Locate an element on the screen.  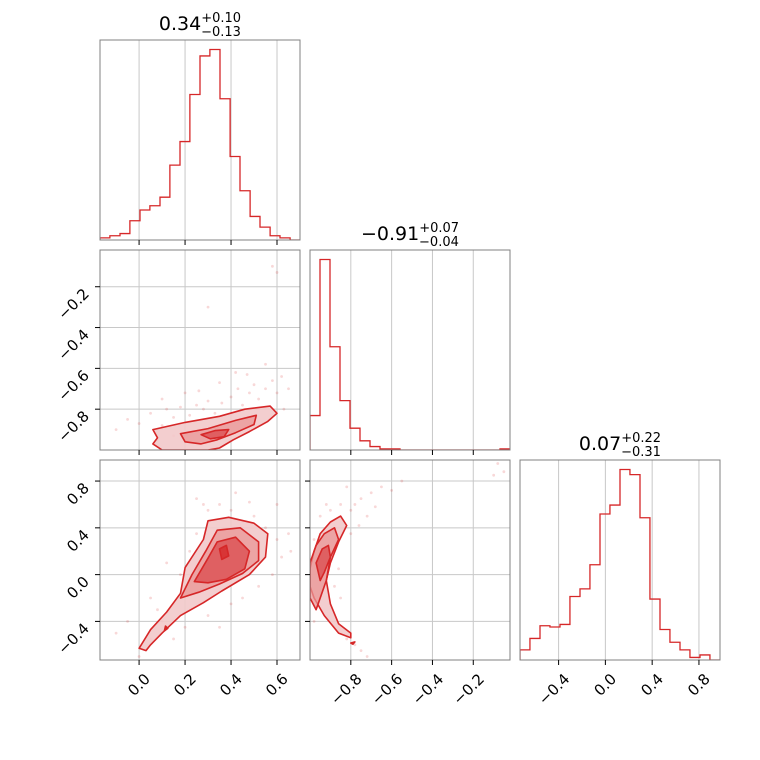
x-tick-label: 0.8 is located at coordinates (699, 685).